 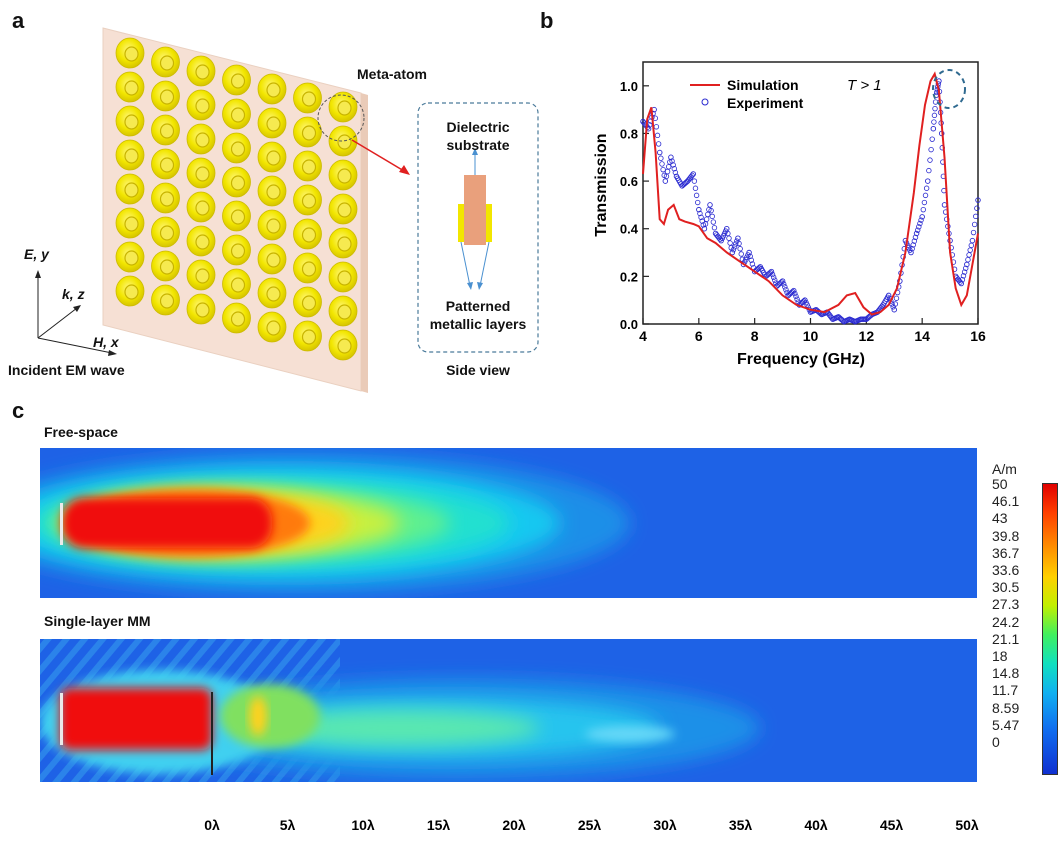 I want to click on chart-ticks: 4 6 8 10 12 14 16 0.0 0.2 0.4 0.6 0.8 1.0, so click(x=803, y=211).